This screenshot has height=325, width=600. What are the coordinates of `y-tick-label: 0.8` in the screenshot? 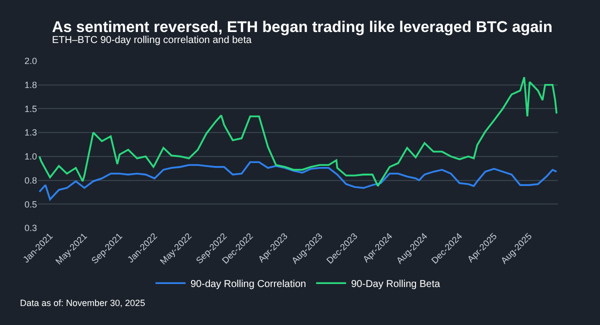 It's located at (30, 180).